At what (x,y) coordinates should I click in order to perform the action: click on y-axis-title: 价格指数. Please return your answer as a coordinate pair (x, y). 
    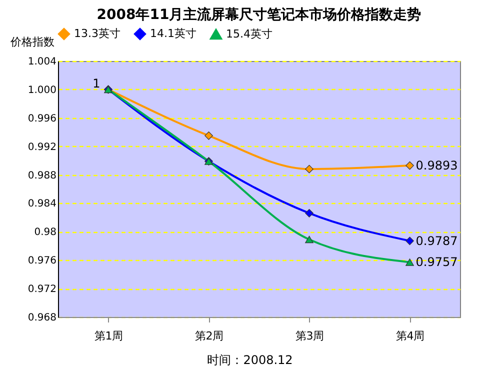
    Looking at the image, I should click on (32, 42).